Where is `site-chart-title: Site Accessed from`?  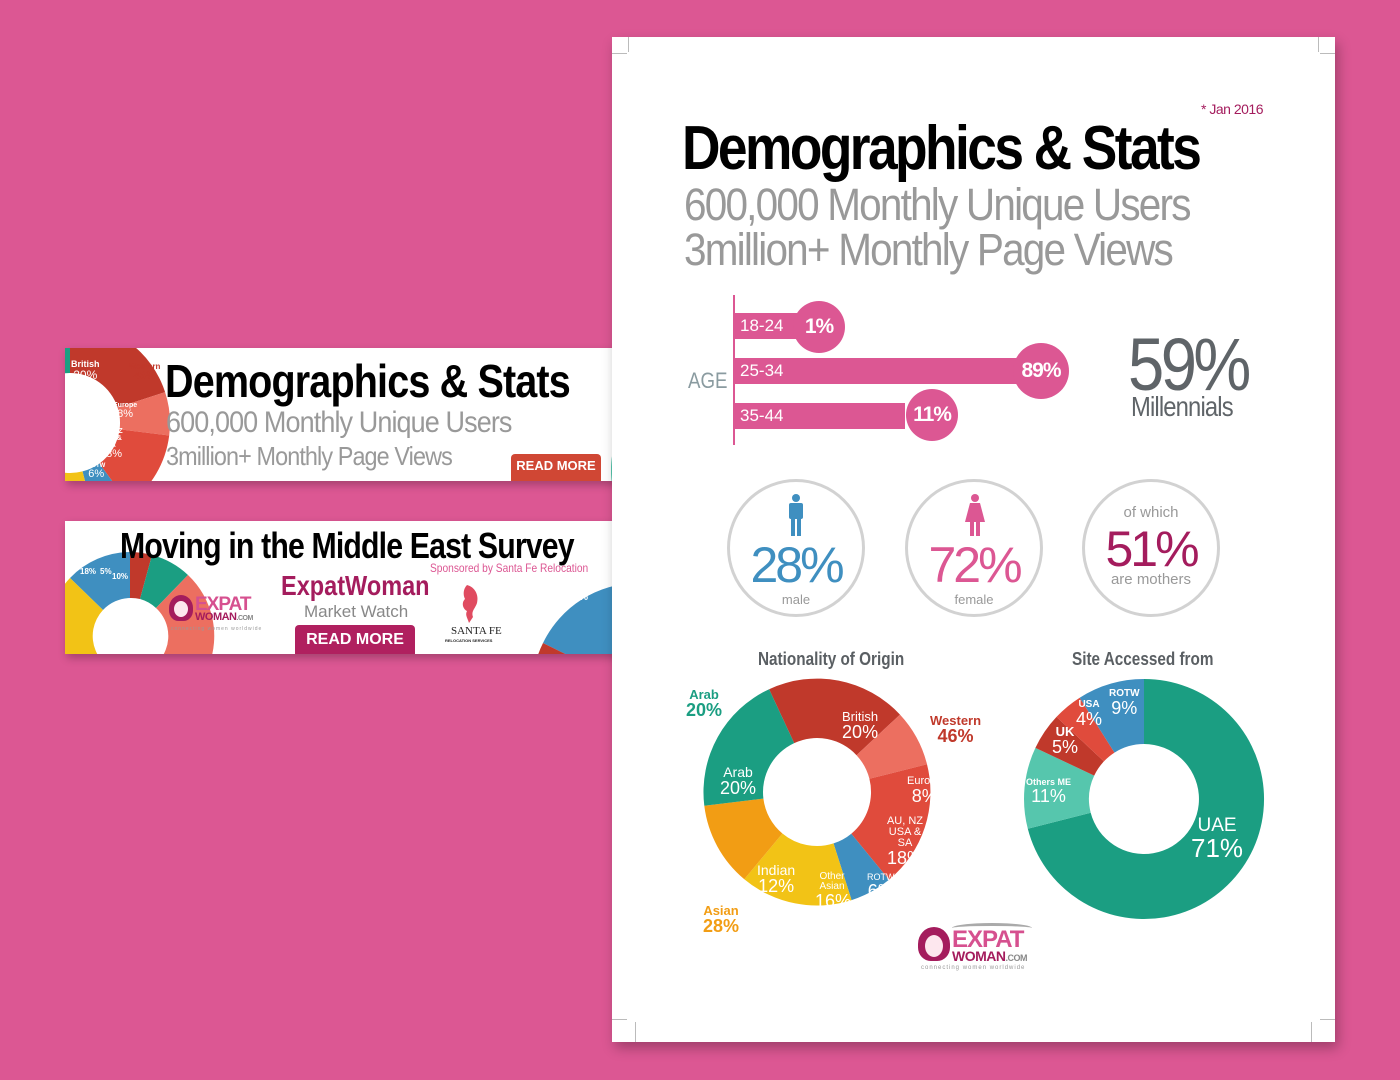 site-chart-title: Site Accessed from is located at coordinates (1143, 659).